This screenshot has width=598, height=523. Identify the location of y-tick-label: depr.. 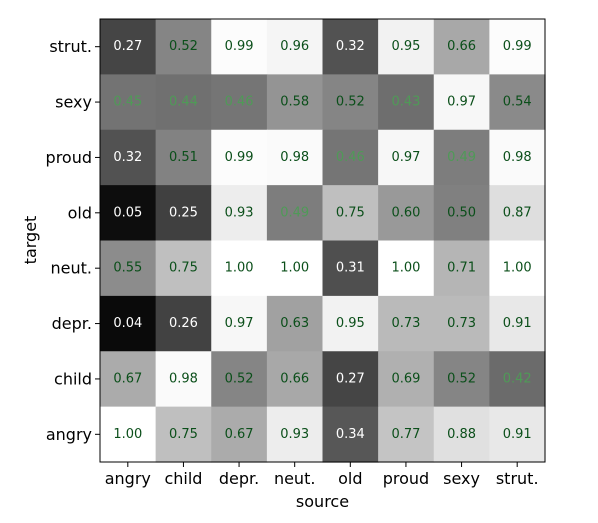
(72, 323).